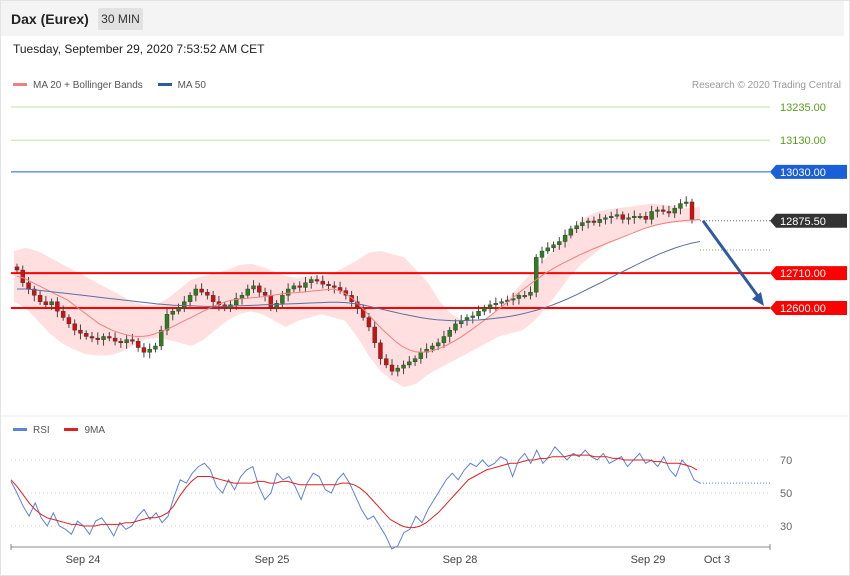 This screenshot has height=576, width=850. What do you see at coordinates (355, 497) in the screenshot?
I see `rsi-line` at bounding box center [355, 497].